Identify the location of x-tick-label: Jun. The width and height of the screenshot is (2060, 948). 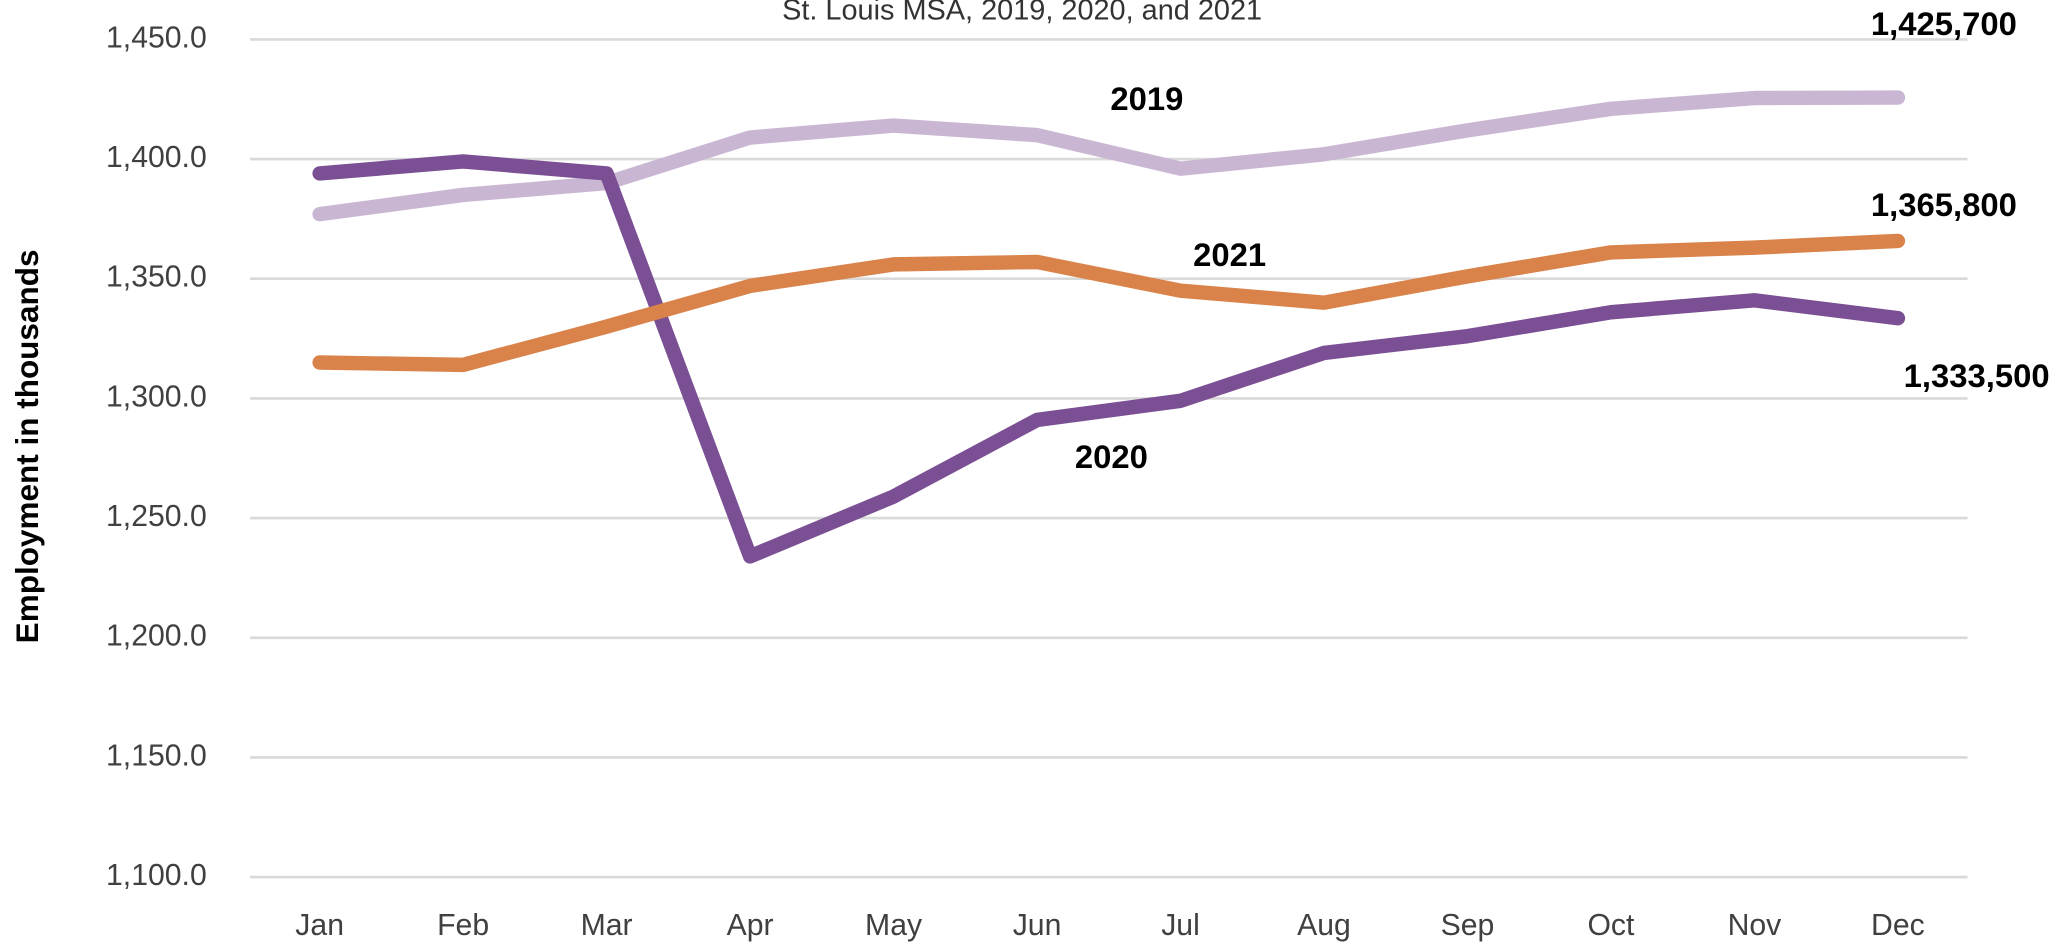
(1037, 925).